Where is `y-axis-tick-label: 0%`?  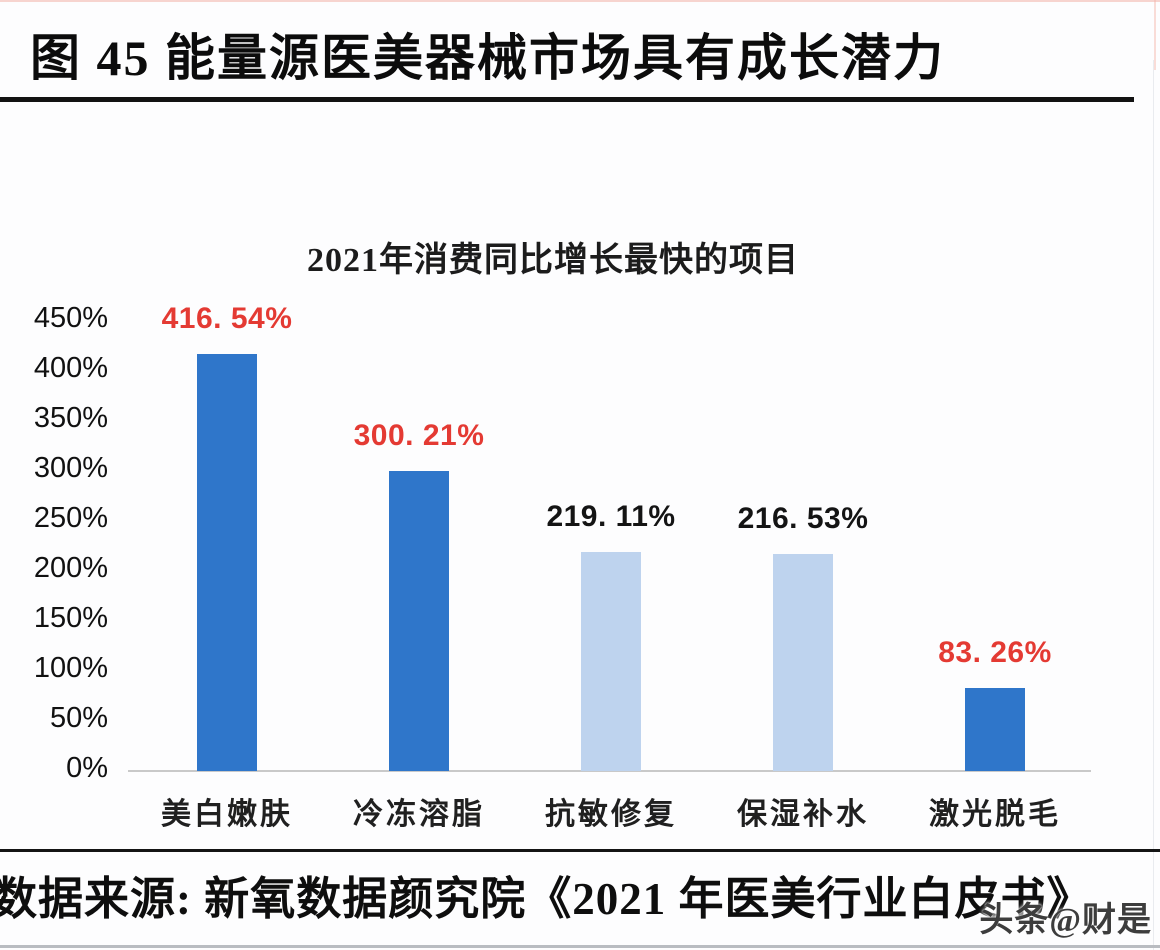
y-axis-tick-label: 0% is located at coordinates (87, 768).